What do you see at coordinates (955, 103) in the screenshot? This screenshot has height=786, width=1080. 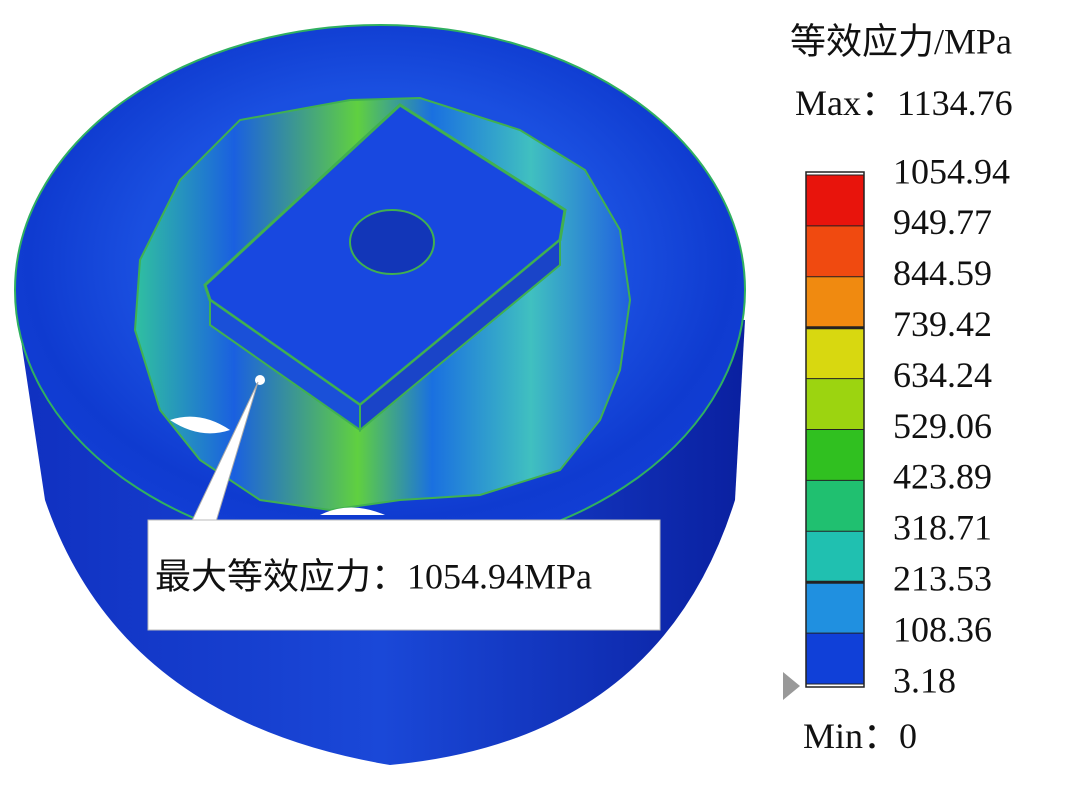 I see `max-value: 1134.76` at bounding box center [955, 103].